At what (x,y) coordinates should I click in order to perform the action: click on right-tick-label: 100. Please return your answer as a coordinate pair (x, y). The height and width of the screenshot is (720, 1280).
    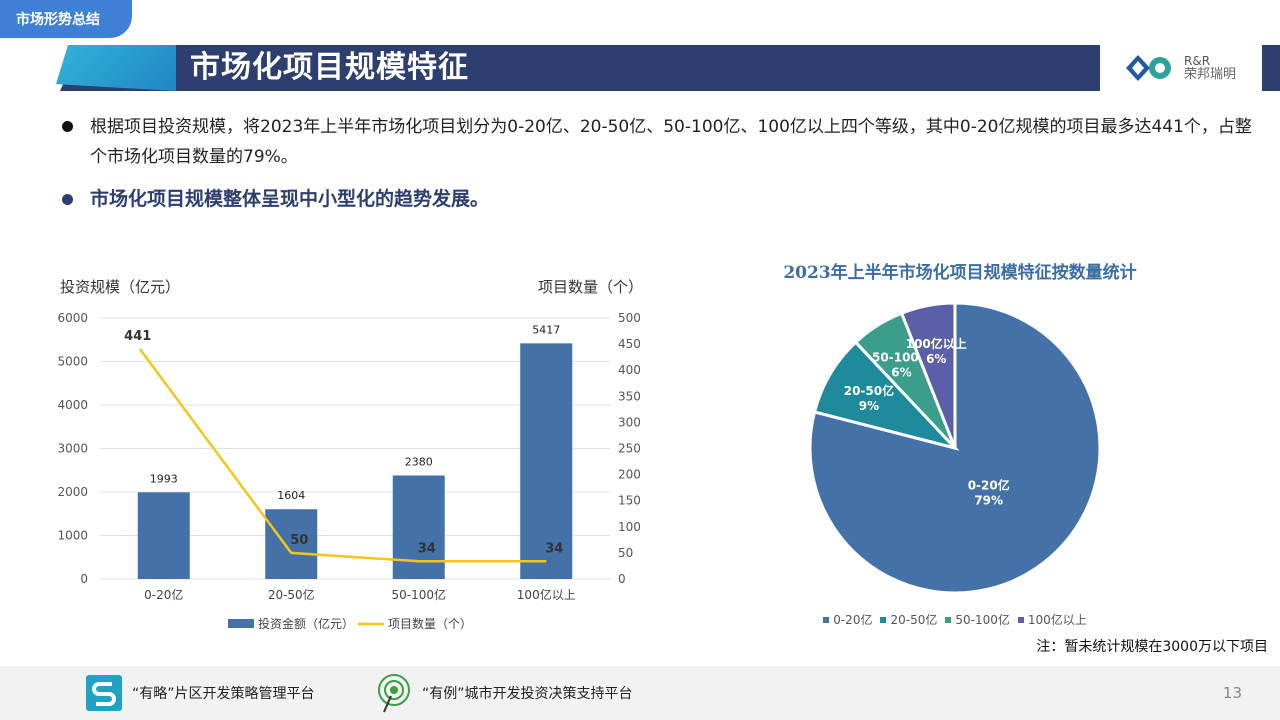
    Looking at the image, I should click on (629, 527).